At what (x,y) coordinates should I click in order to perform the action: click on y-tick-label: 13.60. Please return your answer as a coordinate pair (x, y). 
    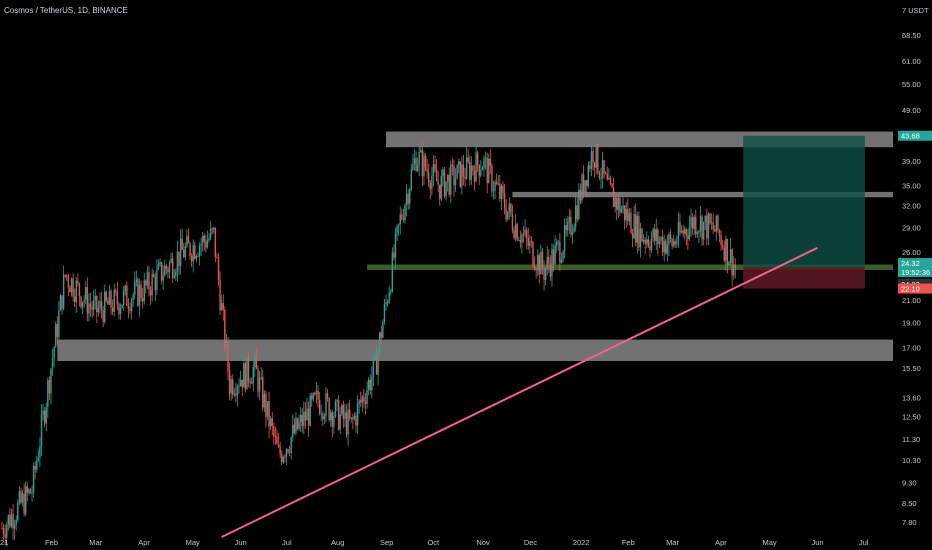
    Looking at the image, I should click on (911, 397).